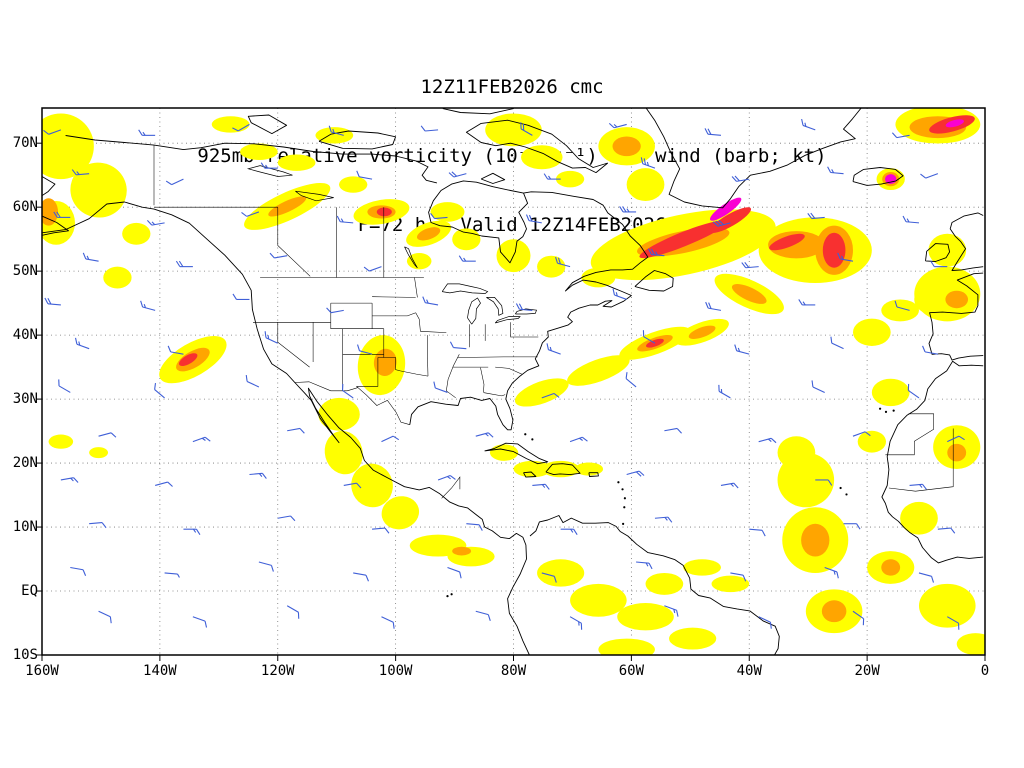 The height and width of the screenshot is (768, 1024). What do you see at coordinates (512, 87) in the screenshot?
I see `chart-title: 12Z11FEB2026 cmc` at bounding box center [512, 87].